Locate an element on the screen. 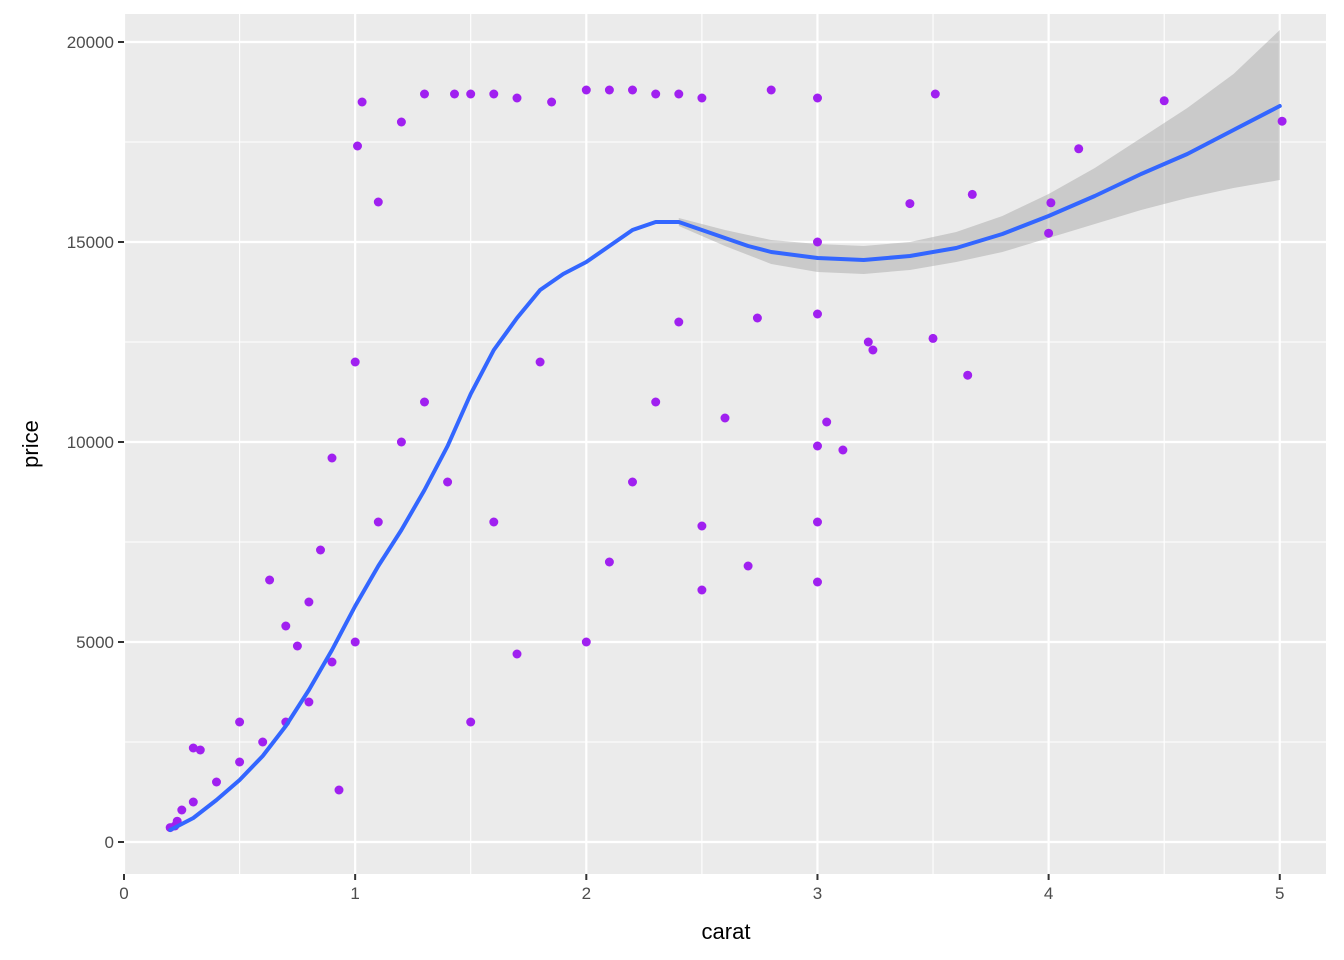 The height and width of the screenshot is (960, 1344). y-axis-title: price is located at coordinates (30, 444).